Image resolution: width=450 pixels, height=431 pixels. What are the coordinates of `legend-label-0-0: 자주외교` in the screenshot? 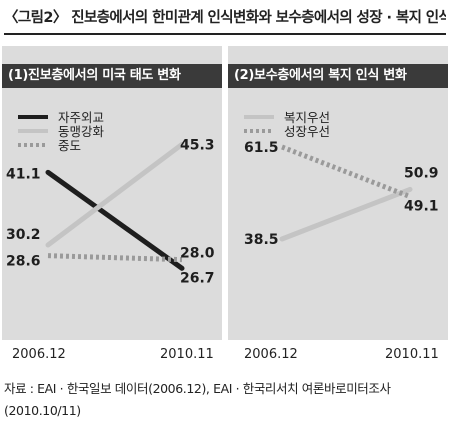 It's located at (81, 117).